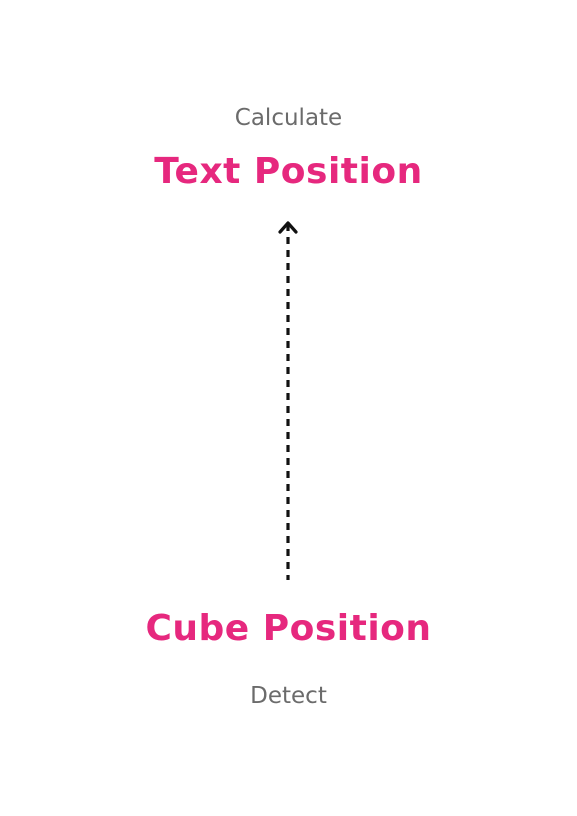 Image resolution: width=577 pixels, height=816 pixels. I want to click on calculate-label: Calculate, so click(288, 118).